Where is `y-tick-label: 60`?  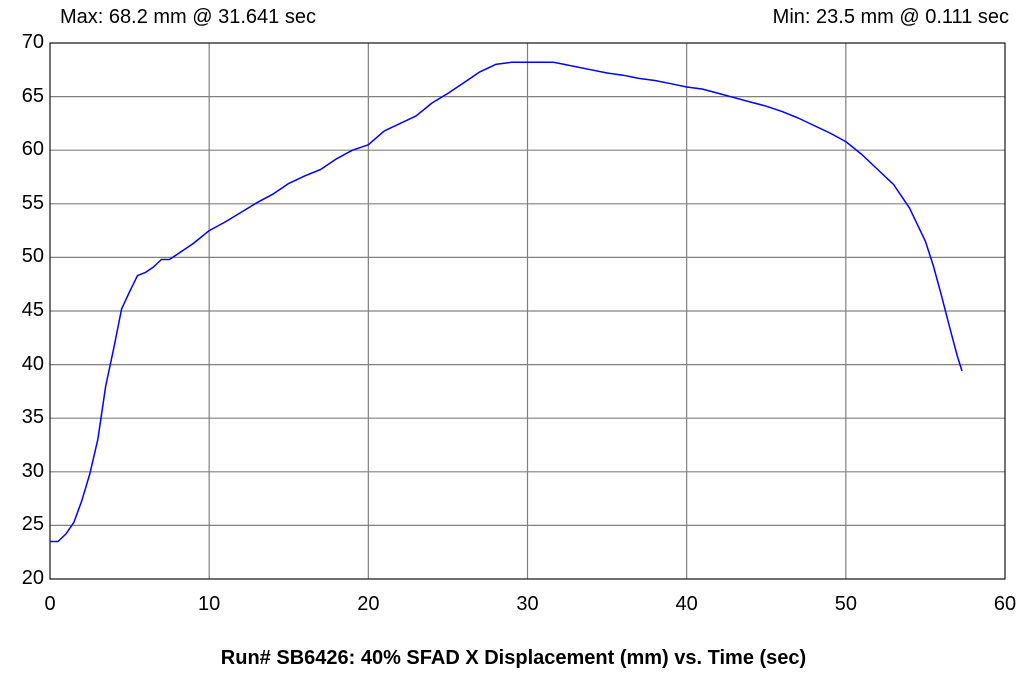
y-tick-label: 60 is located at coordinates (32, 149).